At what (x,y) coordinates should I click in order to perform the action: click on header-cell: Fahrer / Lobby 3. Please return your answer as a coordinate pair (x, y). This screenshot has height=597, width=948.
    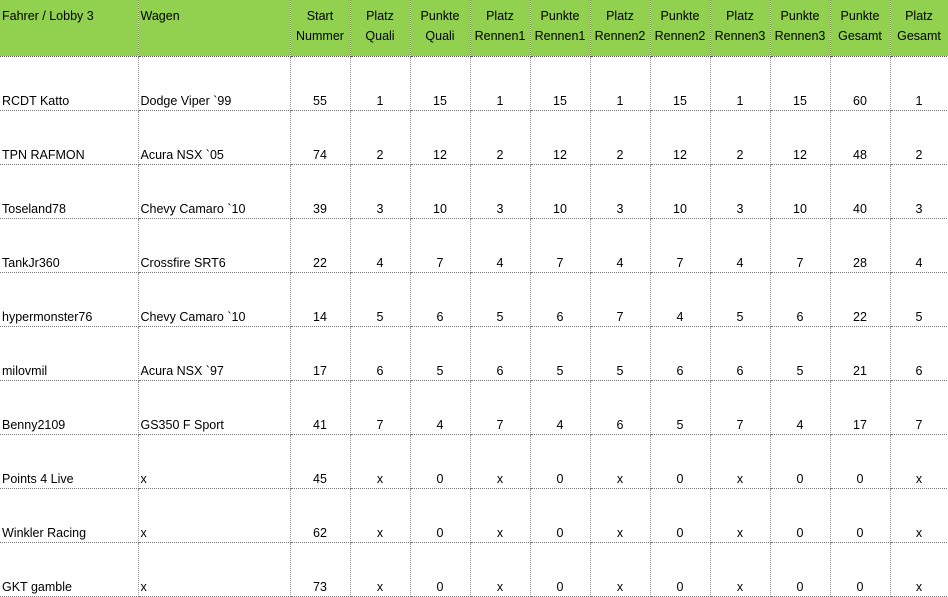
    Looking at the image, I should click on (69, 28).